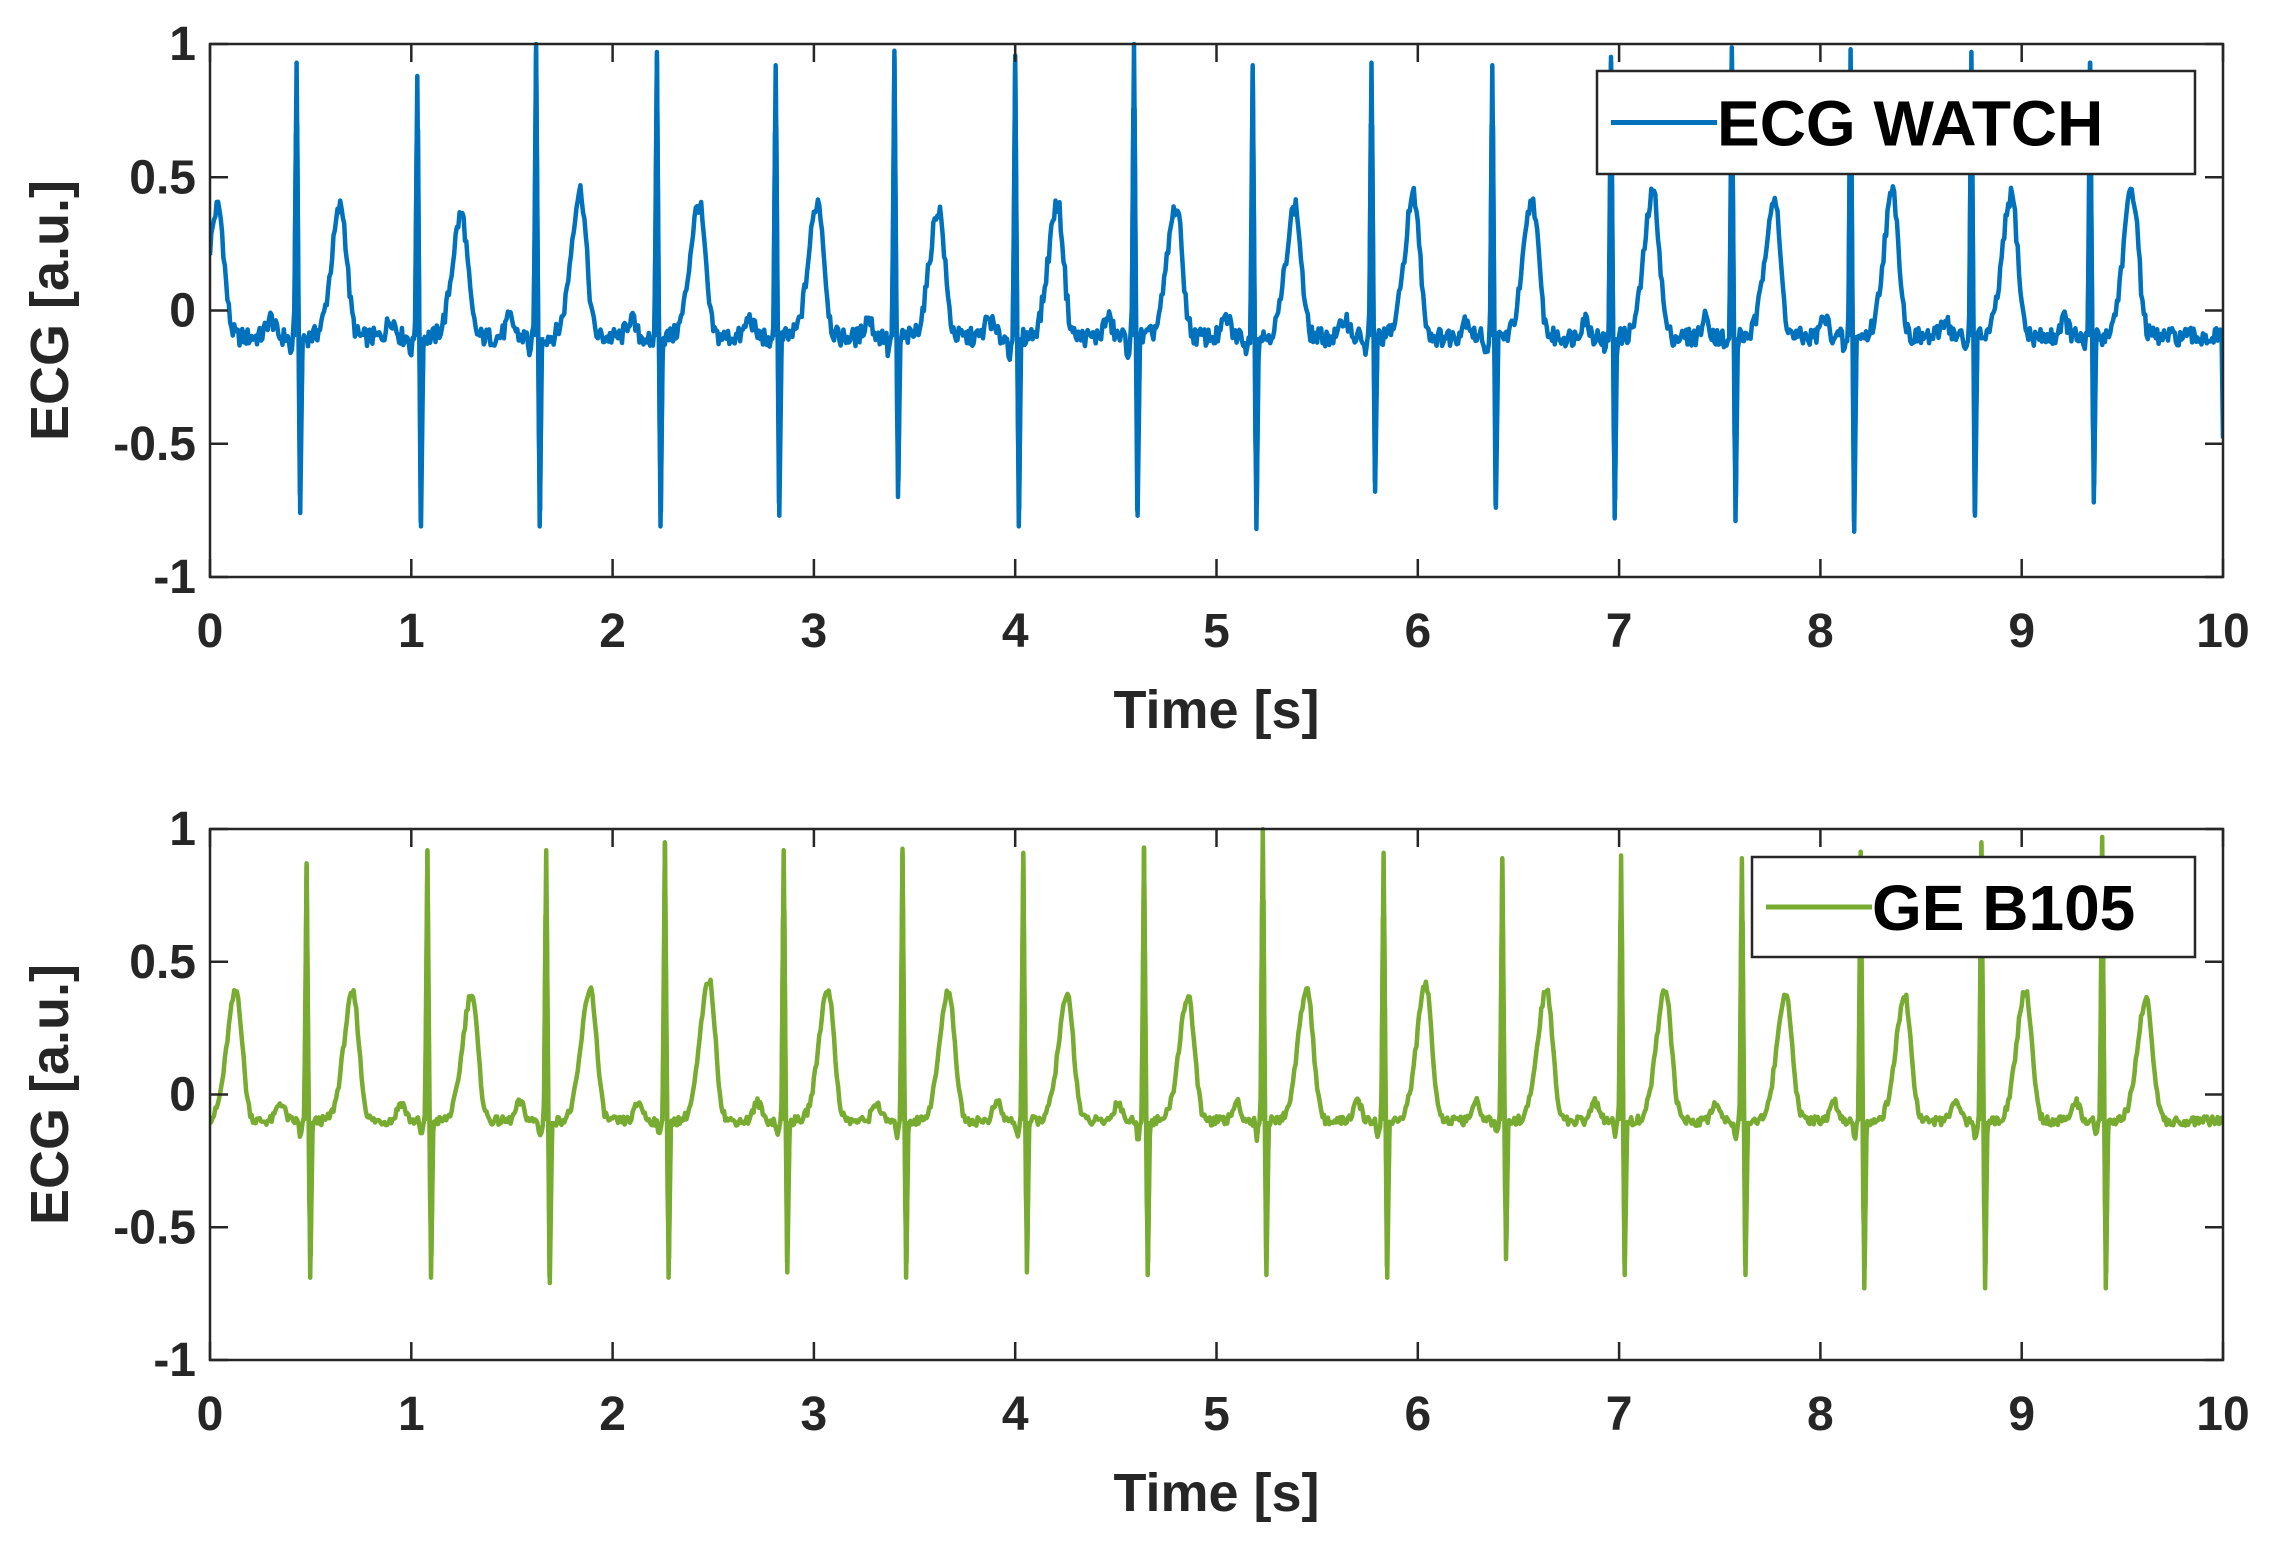 This screenshot has width=2272, height=1548. Describe the element at coordinates (1910, 124) in the screenshot. I see `legend-label: ECG WATCH` at that location.